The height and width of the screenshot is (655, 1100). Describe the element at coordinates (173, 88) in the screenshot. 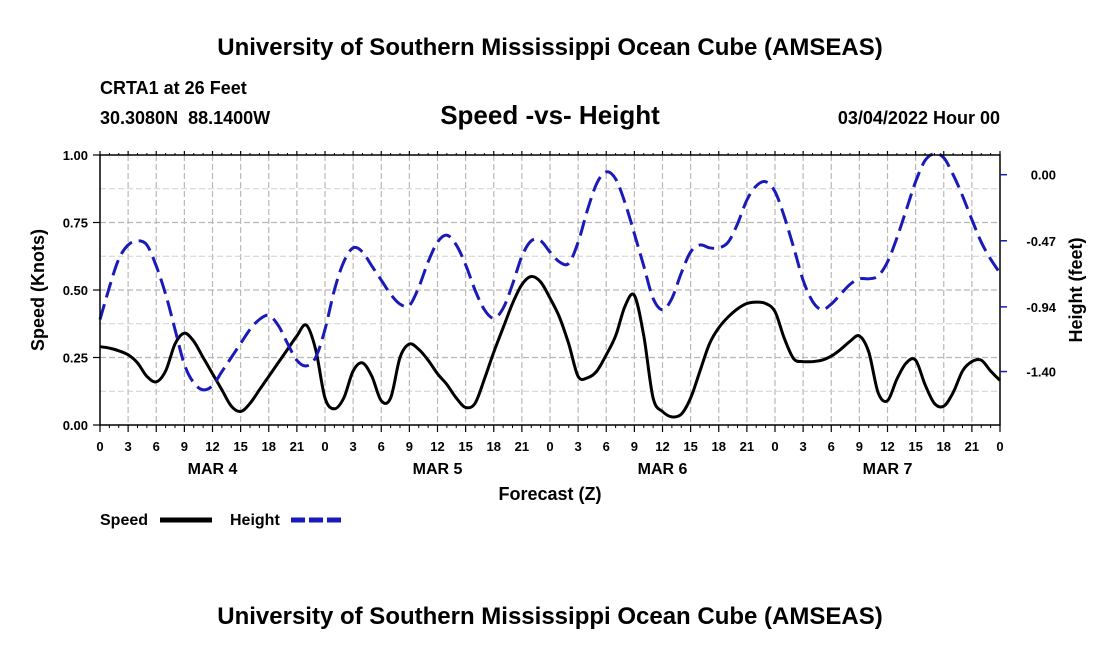

I see `station-label: CRTA1 at 26 Feet` at that location.